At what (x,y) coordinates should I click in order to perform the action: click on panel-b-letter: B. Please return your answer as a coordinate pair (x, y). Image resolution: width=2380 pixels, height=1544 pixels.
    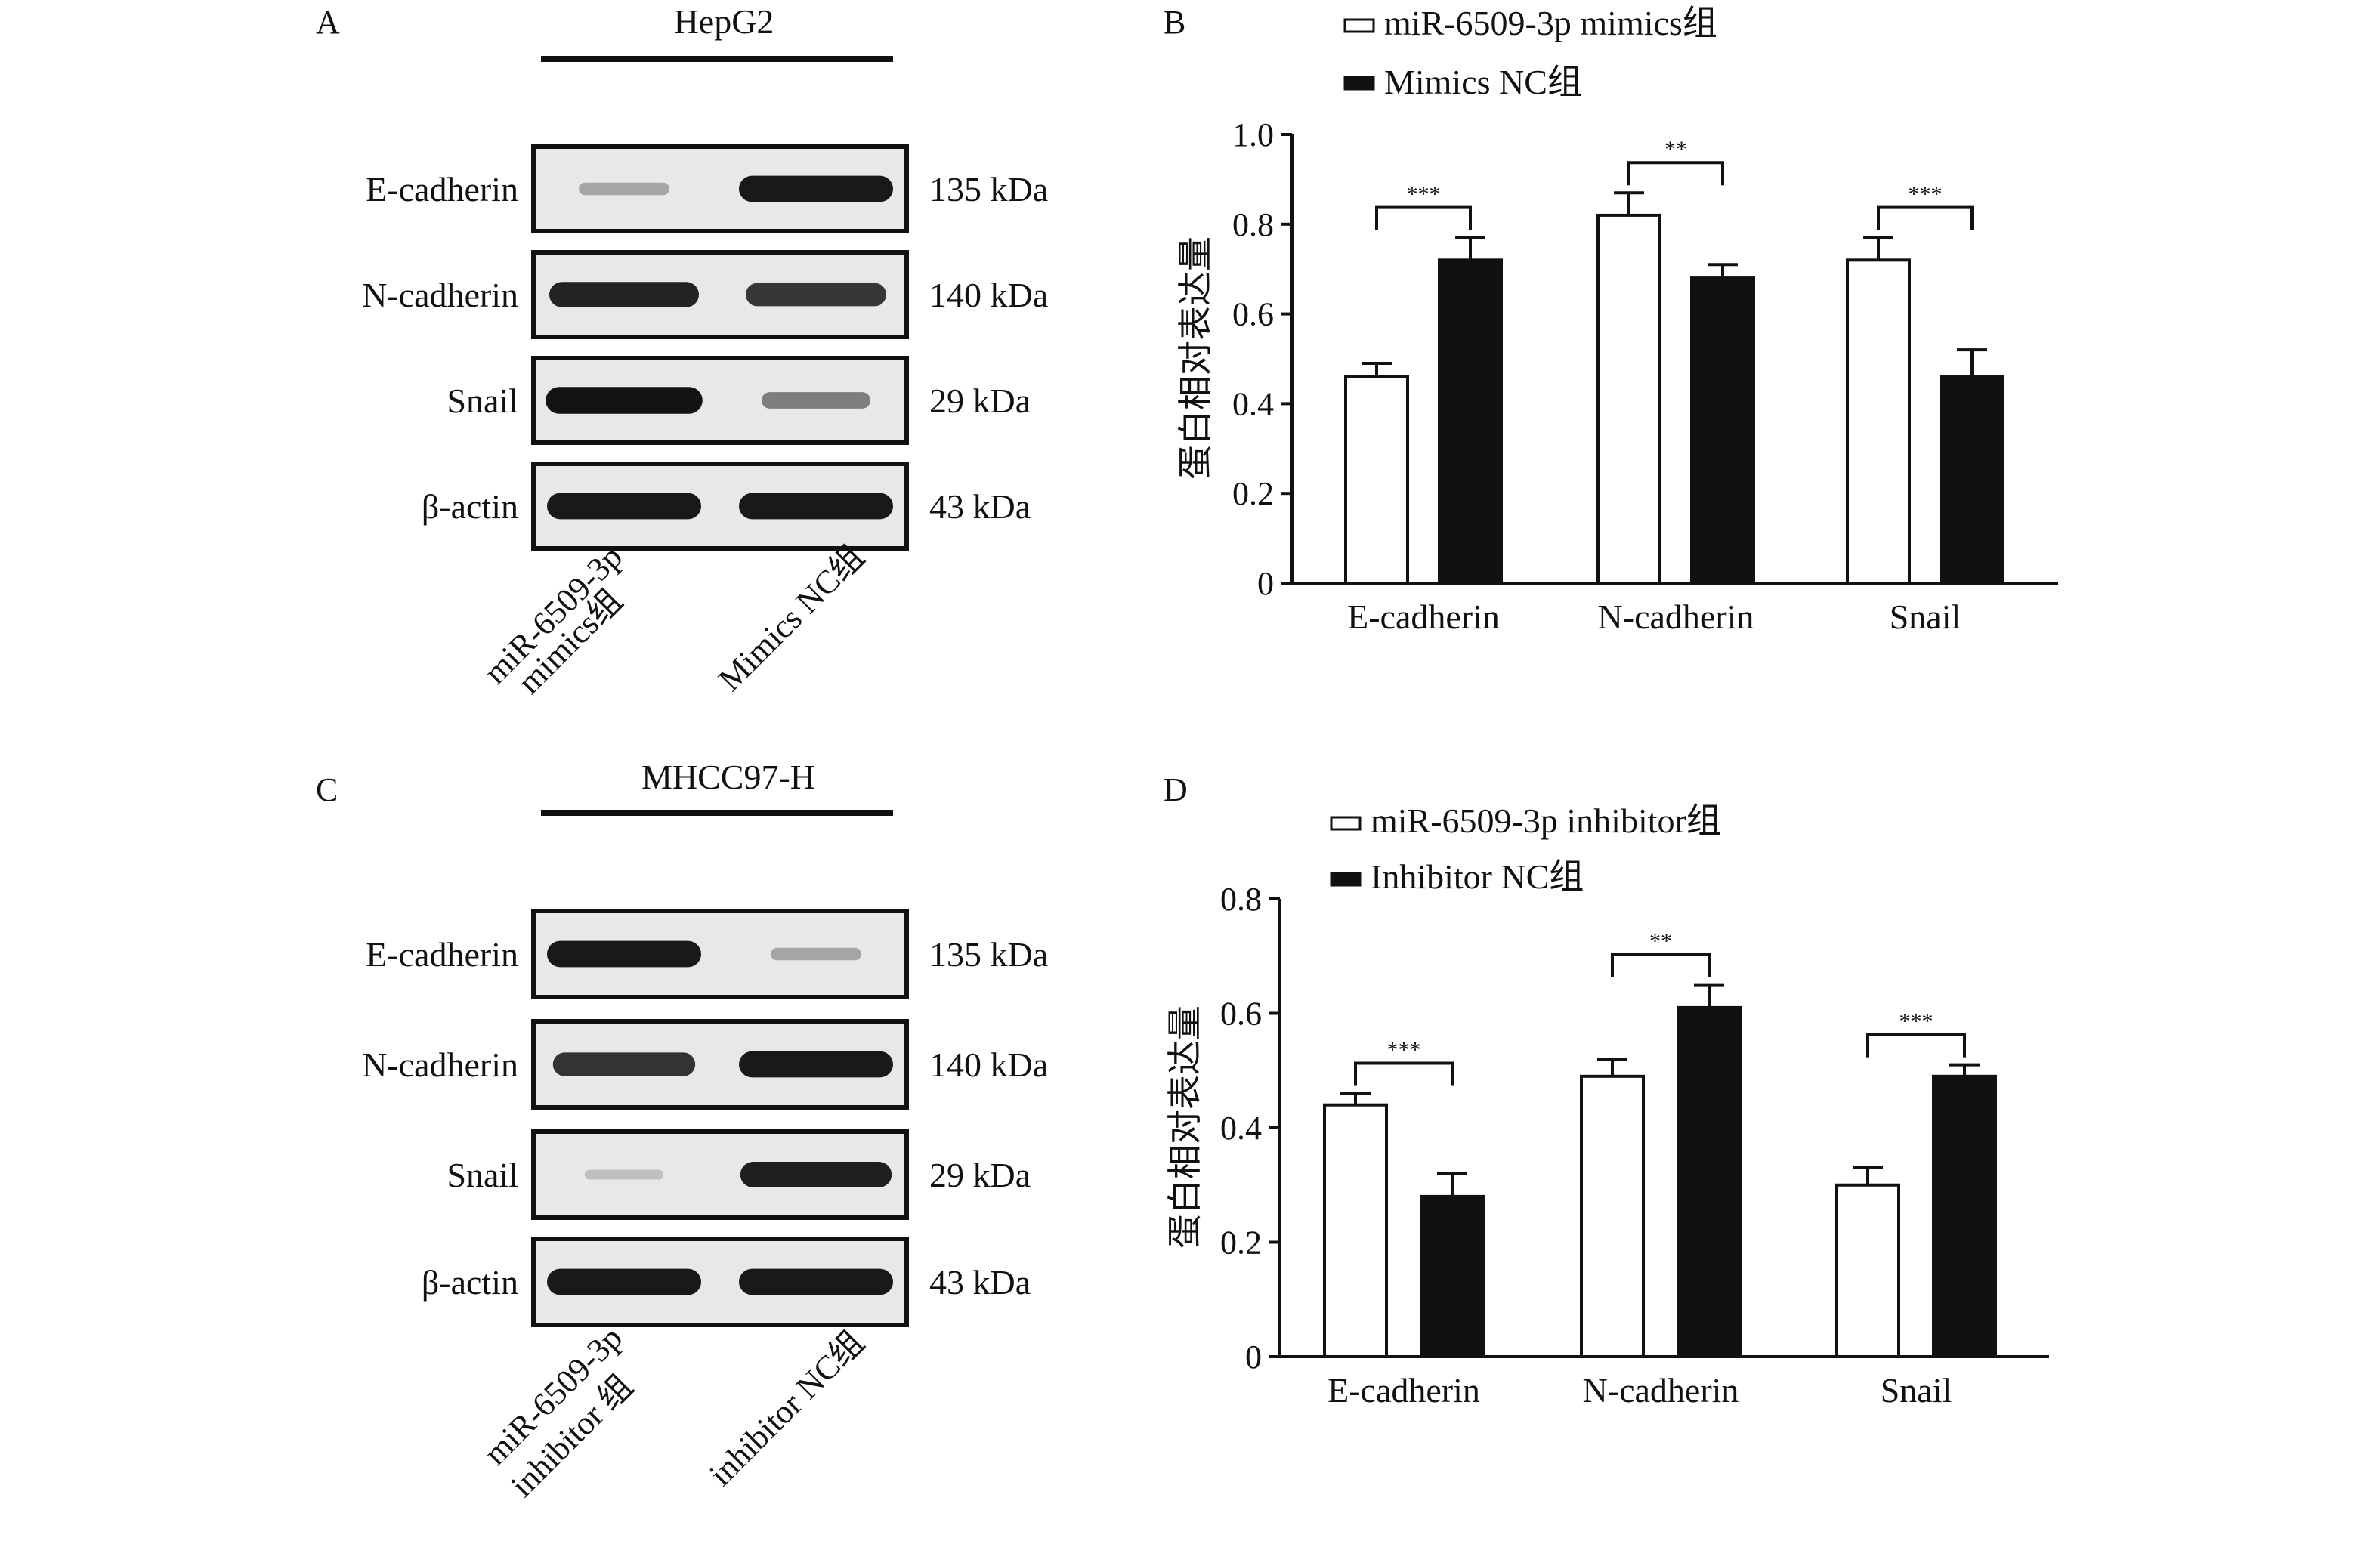
    Looking at the image, I should click on (1174, 22).